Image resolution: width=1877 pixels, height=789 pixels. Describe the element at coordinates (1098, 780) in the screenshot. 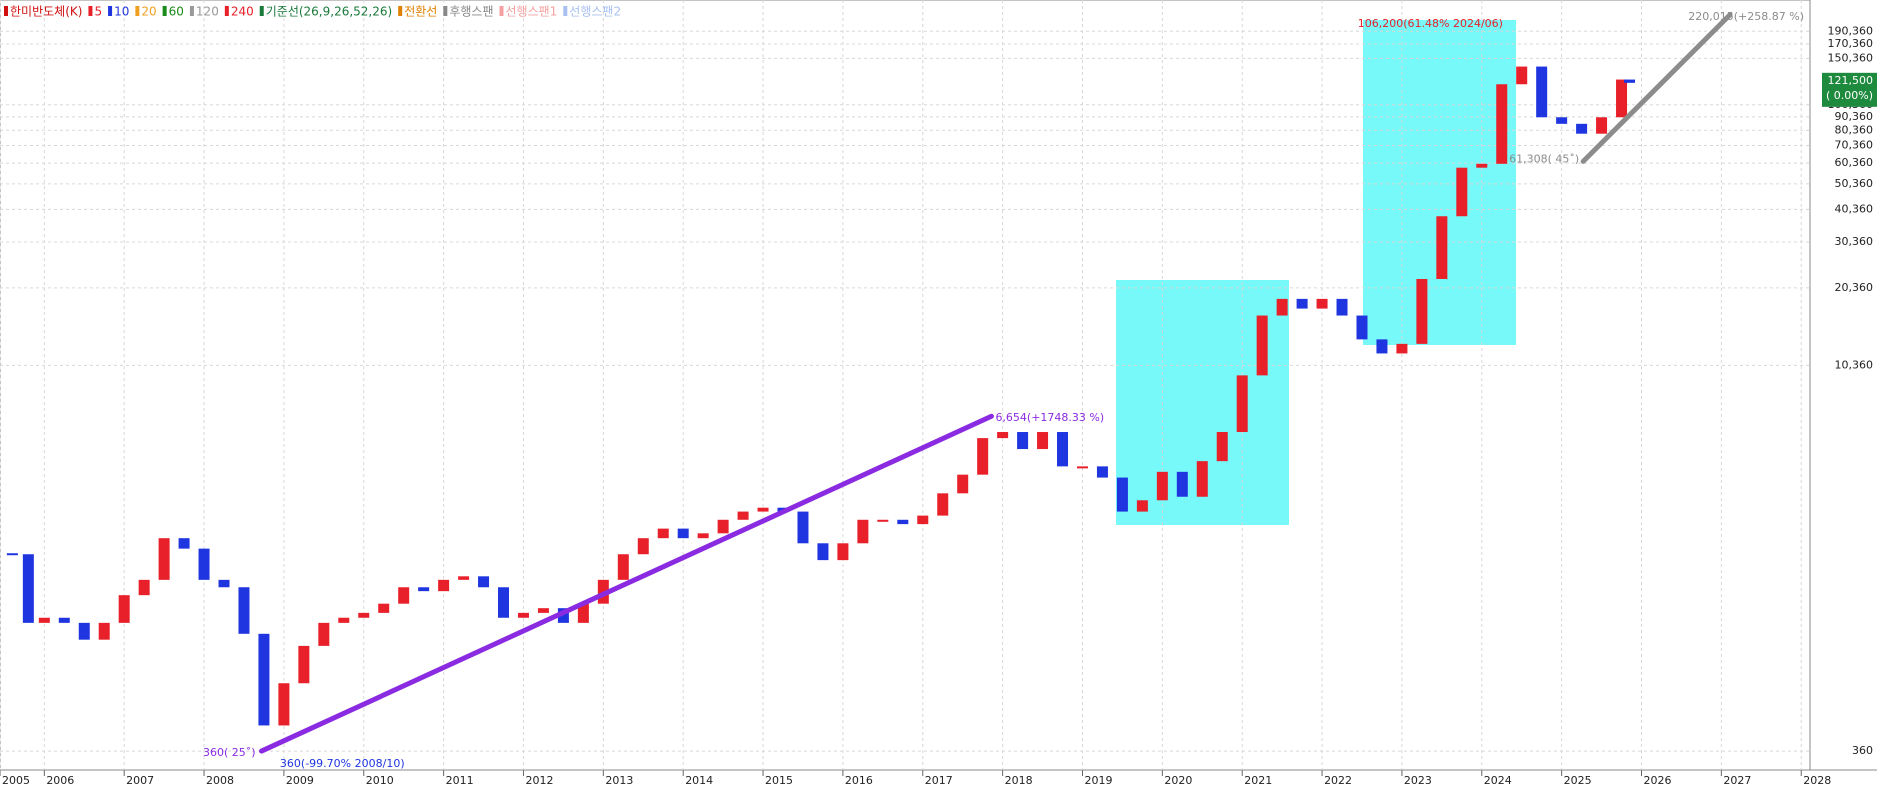

I see `x-tick-label: 2019` at that location.